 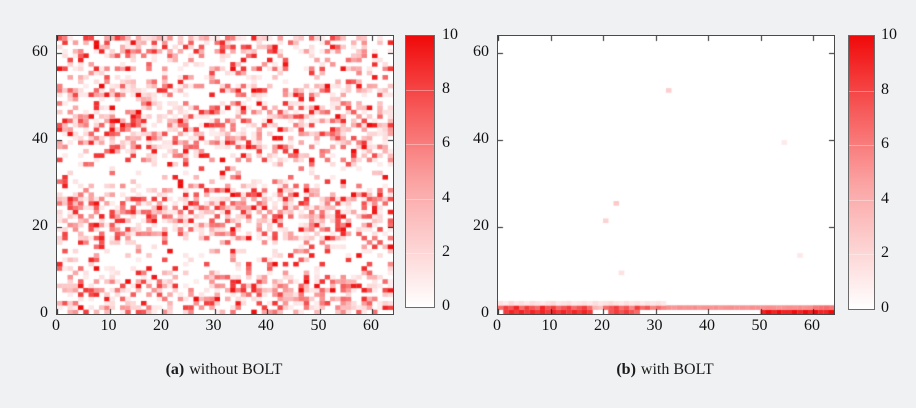 What do you see at coordinates (626, 369) in the screenshot?
I see `caption-b-label: (b)` at bounding box center [626, 369].